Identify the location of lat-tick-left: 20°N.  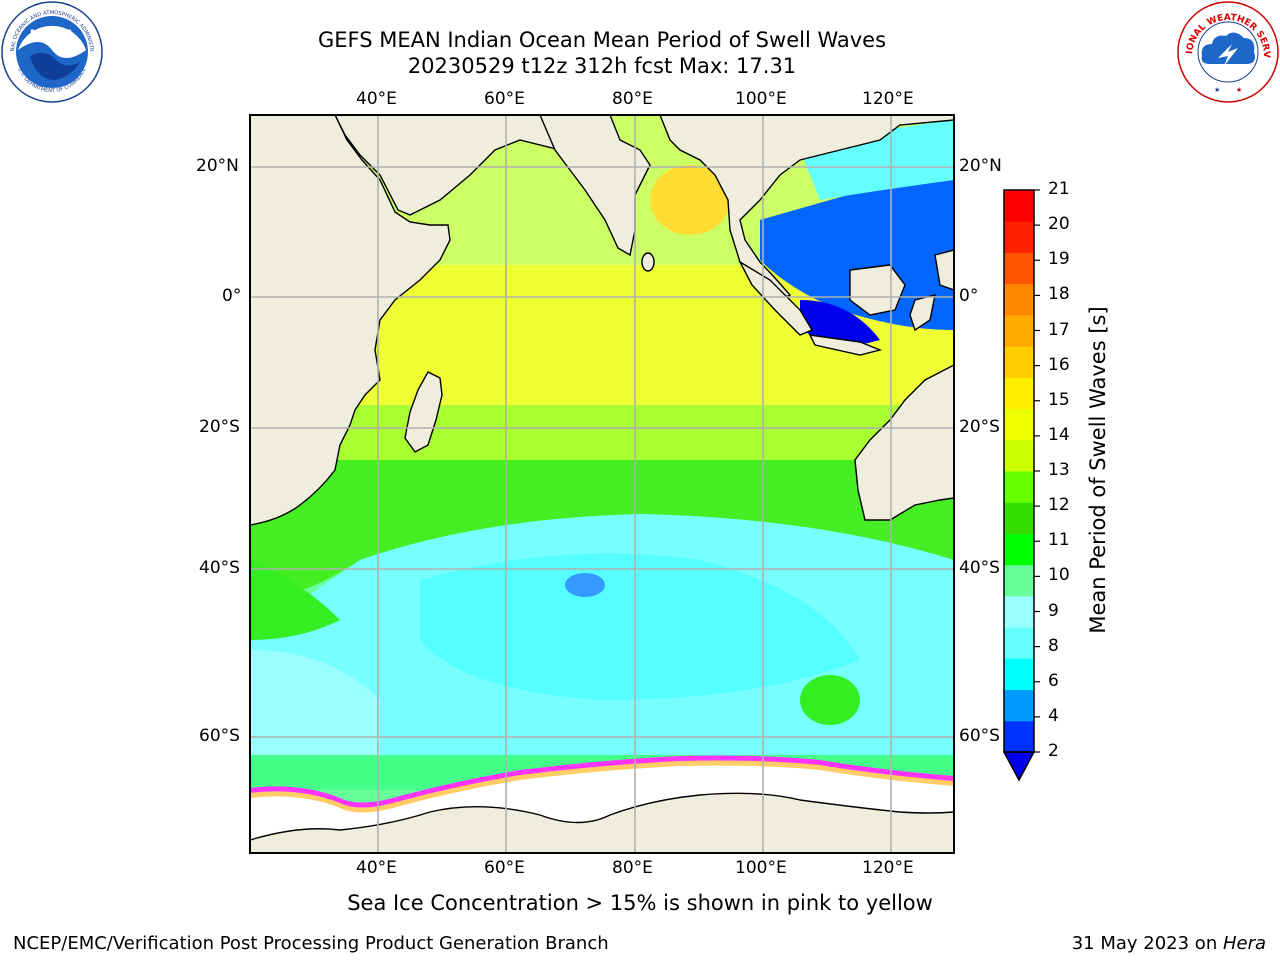
(217, 166).